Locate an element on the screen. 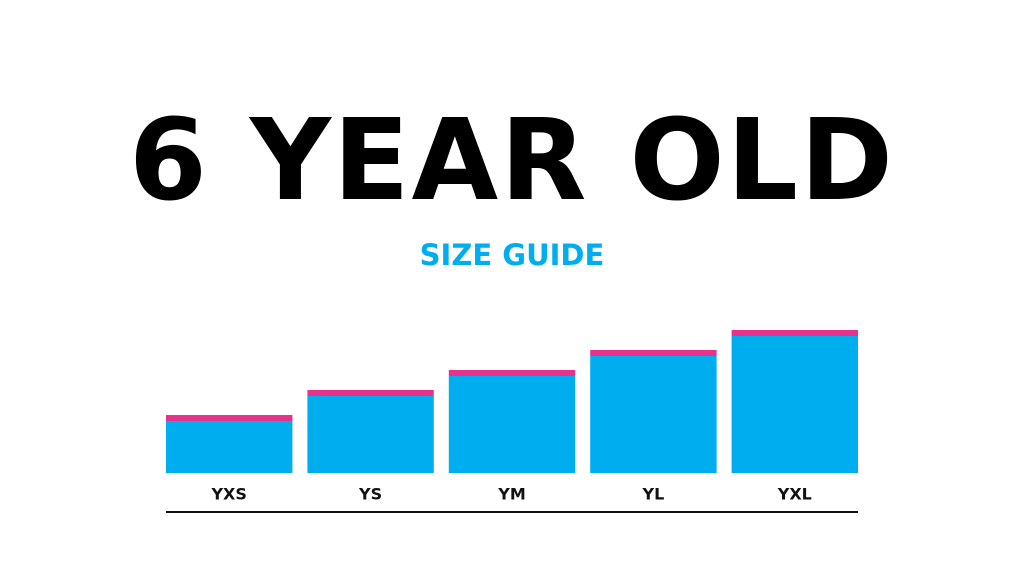  x-tick-label: YS is located at coordinates (370, 494).